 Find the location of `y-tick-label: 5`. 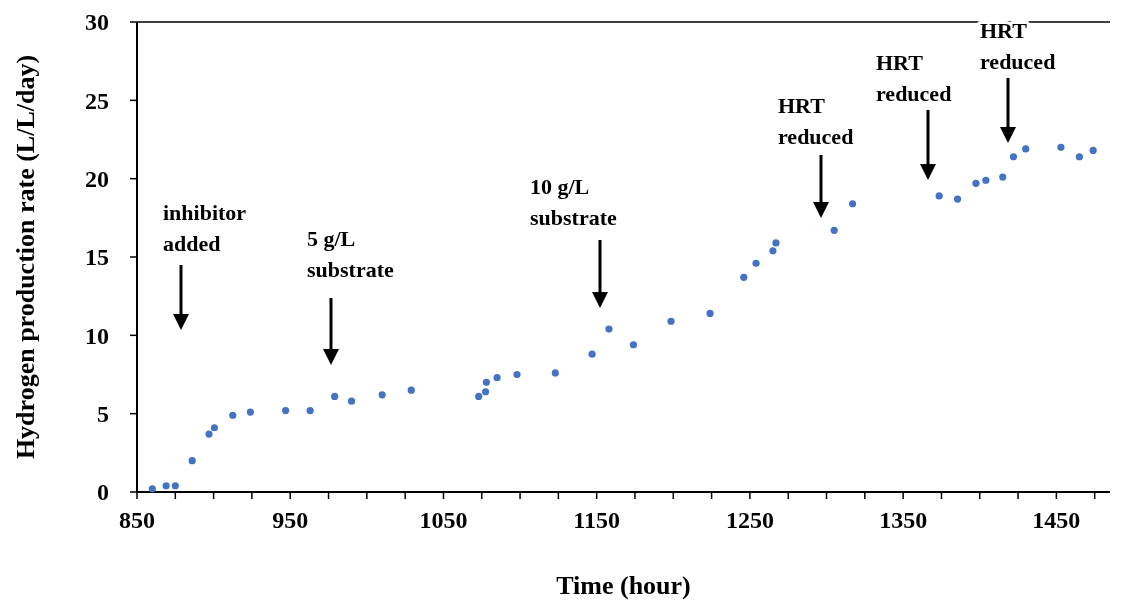

y-tick-label: 5 is located at coordinates (103, 414).